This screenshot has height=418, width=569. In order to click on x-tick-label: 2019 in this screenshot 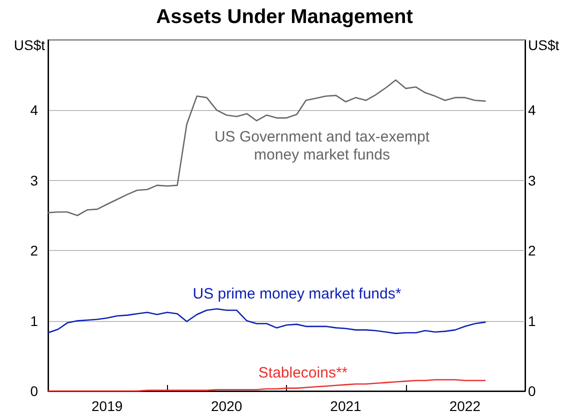, I will do `click(107, 406)`.